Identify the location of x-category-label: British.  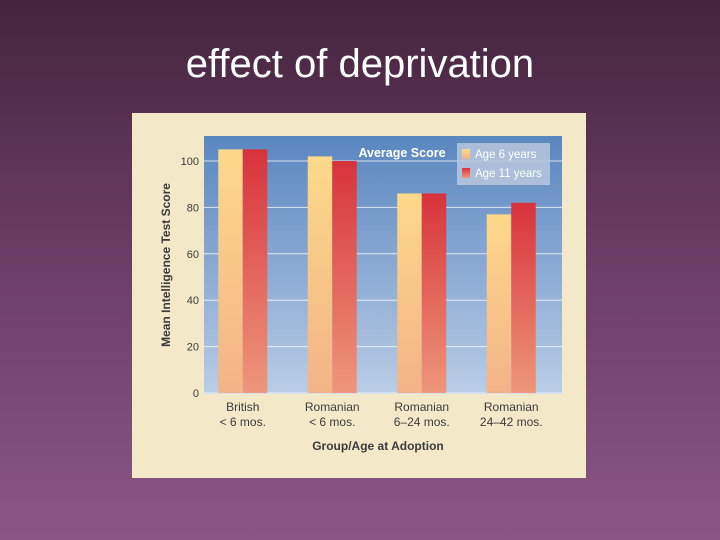
(242, 407).